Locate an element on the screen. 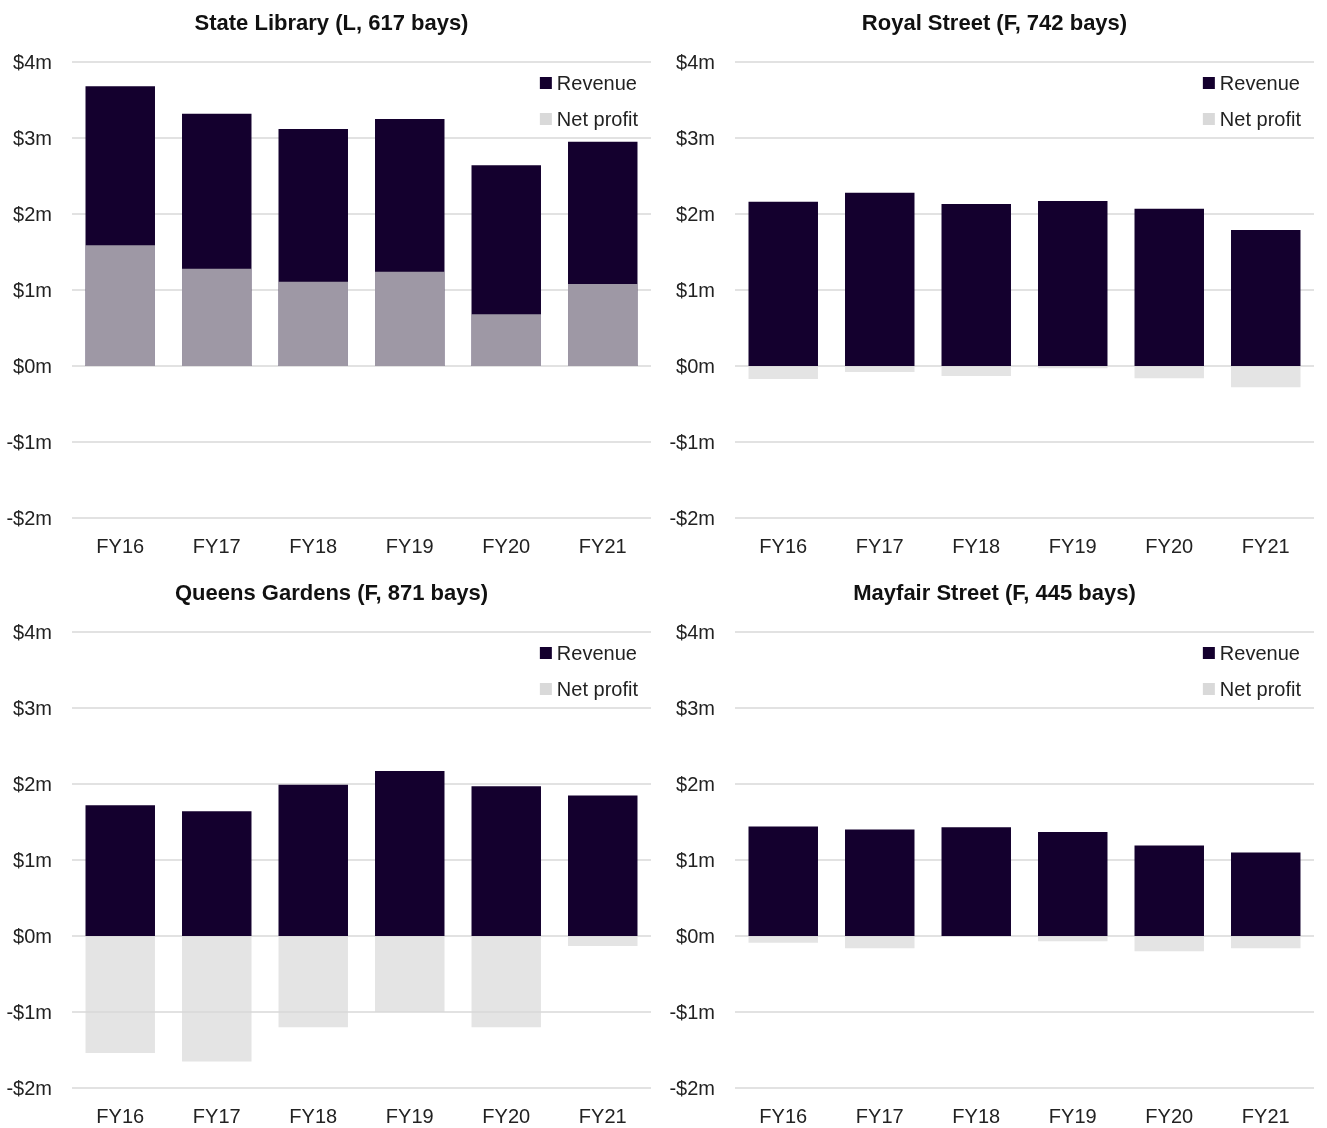 This screenshot has height=1128, width=1327. chart-title: Mayfair Street (F, 445 bays) is located at coordinates (994, 592).